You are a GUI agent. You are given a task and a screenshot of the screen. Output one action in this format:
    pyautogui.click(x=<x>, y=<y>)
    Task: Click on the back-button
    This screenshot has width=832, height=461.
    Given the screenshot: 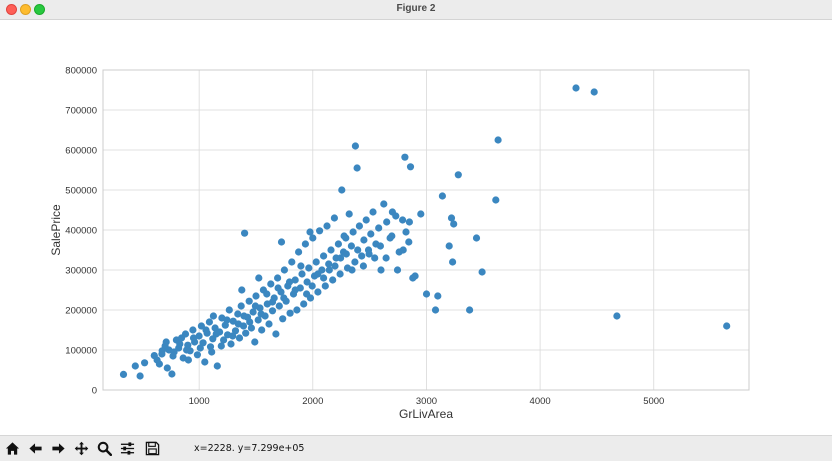 What is the action you would take?
    pyautogui.click(x=35, y=448)
    